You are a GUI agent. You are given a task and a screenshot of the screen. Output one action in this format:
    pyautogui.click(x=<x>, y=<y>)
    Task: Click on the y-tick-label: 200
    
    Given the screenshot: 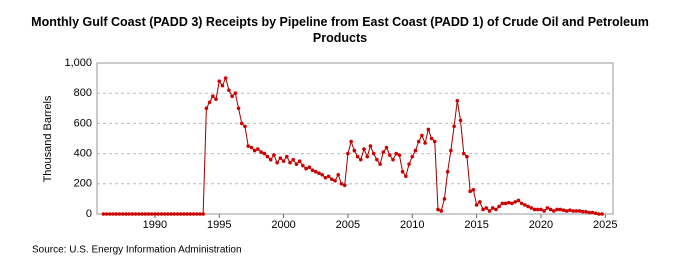 What is the action you would take?
    pyautogui.click(x=83, y=184)
    